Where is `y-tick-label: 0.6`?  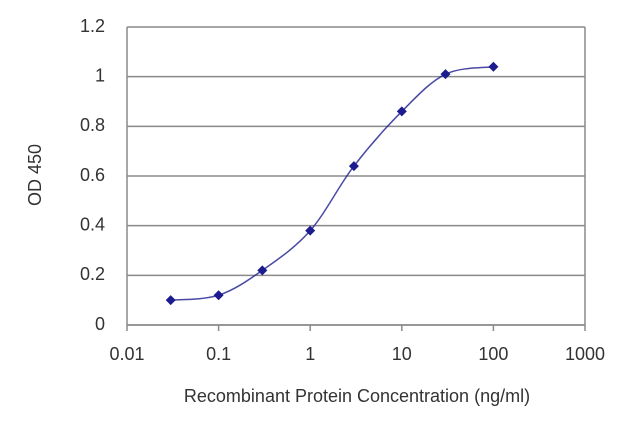 y-tick-label: 0.6 is located at coordinates (92, 175).